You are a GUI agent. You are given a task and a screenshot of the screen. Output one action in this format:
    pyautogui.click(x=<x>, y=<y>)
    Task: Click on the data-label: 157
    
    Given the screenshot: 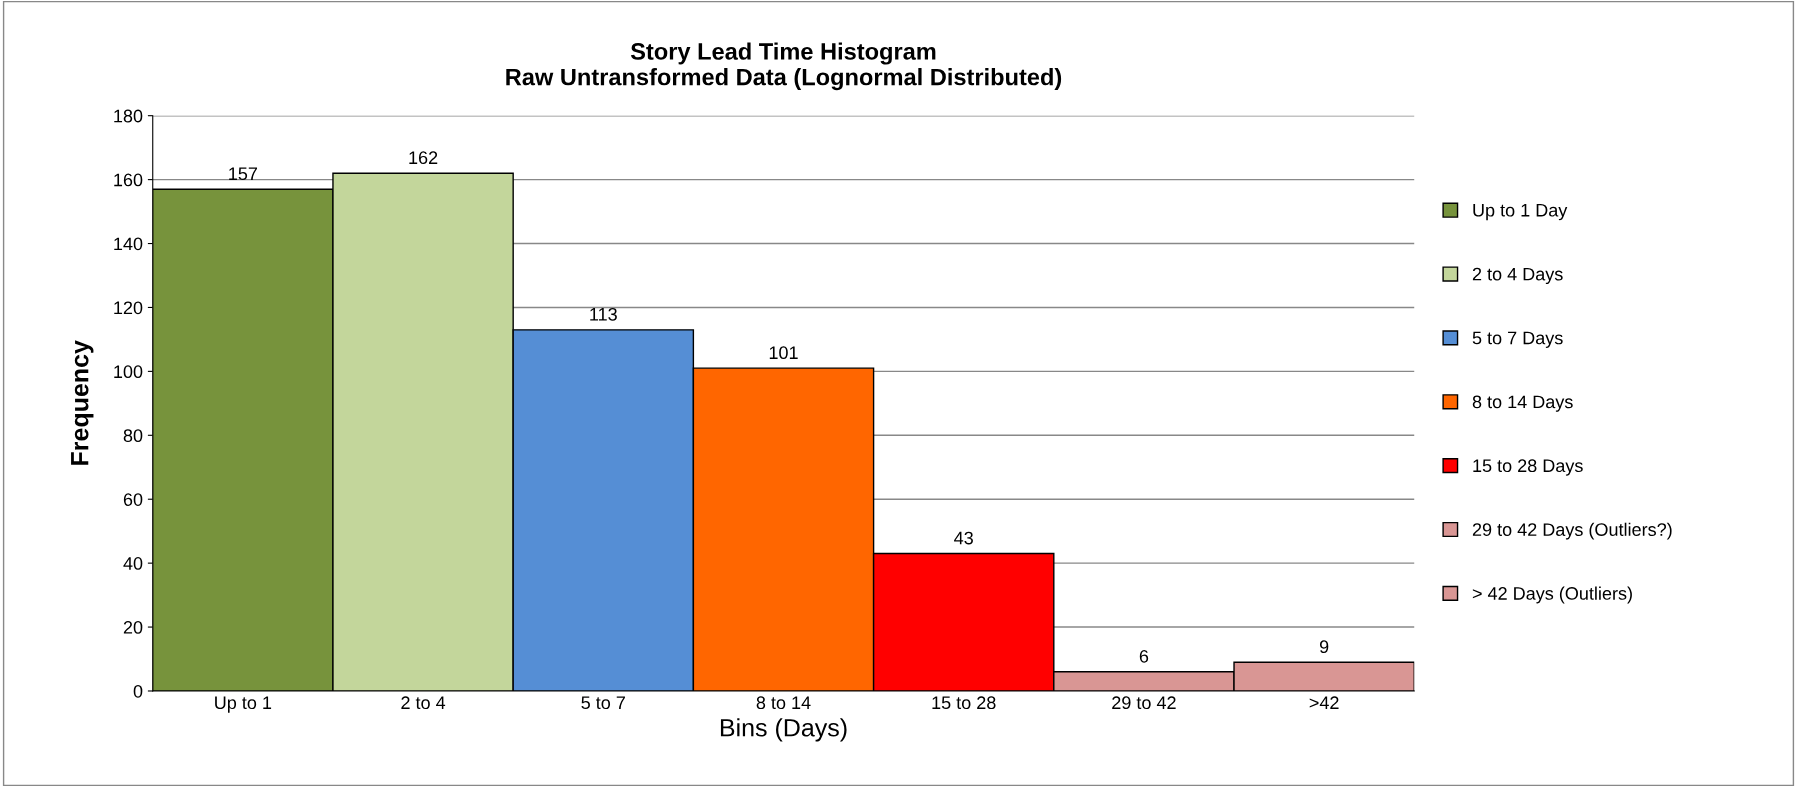 What is the action you would take?
    pyautogui.click(x=243, y=174)
    